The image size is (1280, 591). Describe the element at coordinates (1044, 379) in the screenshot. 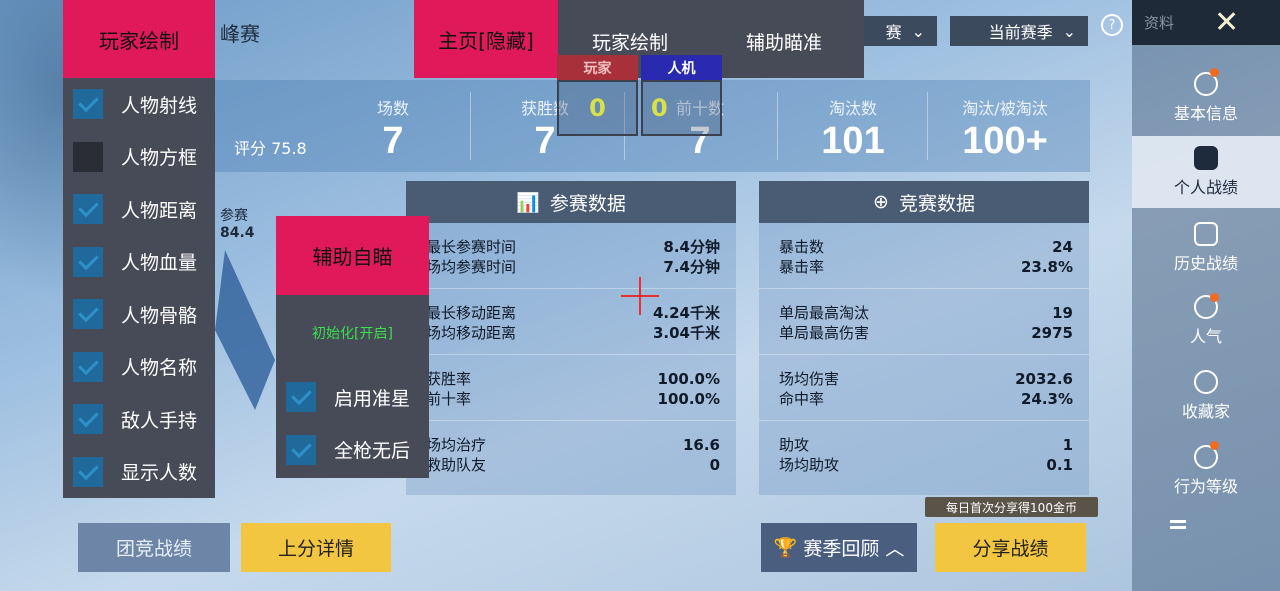

I see `row-value: 2032.6` at that location.